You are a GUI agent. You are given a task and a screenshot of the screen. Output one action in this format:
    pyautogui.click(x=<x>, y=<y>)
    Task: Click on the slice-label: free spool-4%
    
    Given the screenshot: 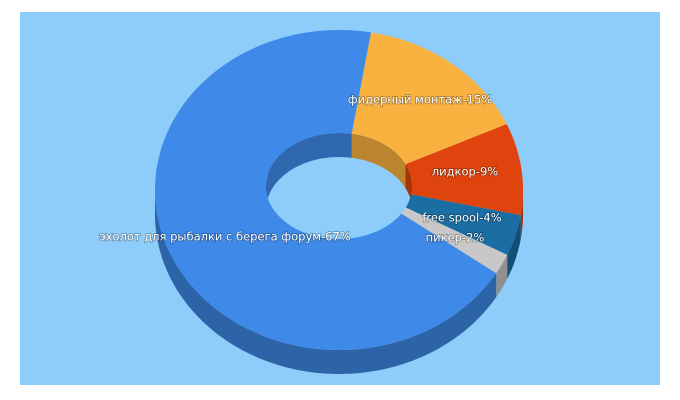 What is the action you would take?
    pyautogui.click(x=461, y=218)
    